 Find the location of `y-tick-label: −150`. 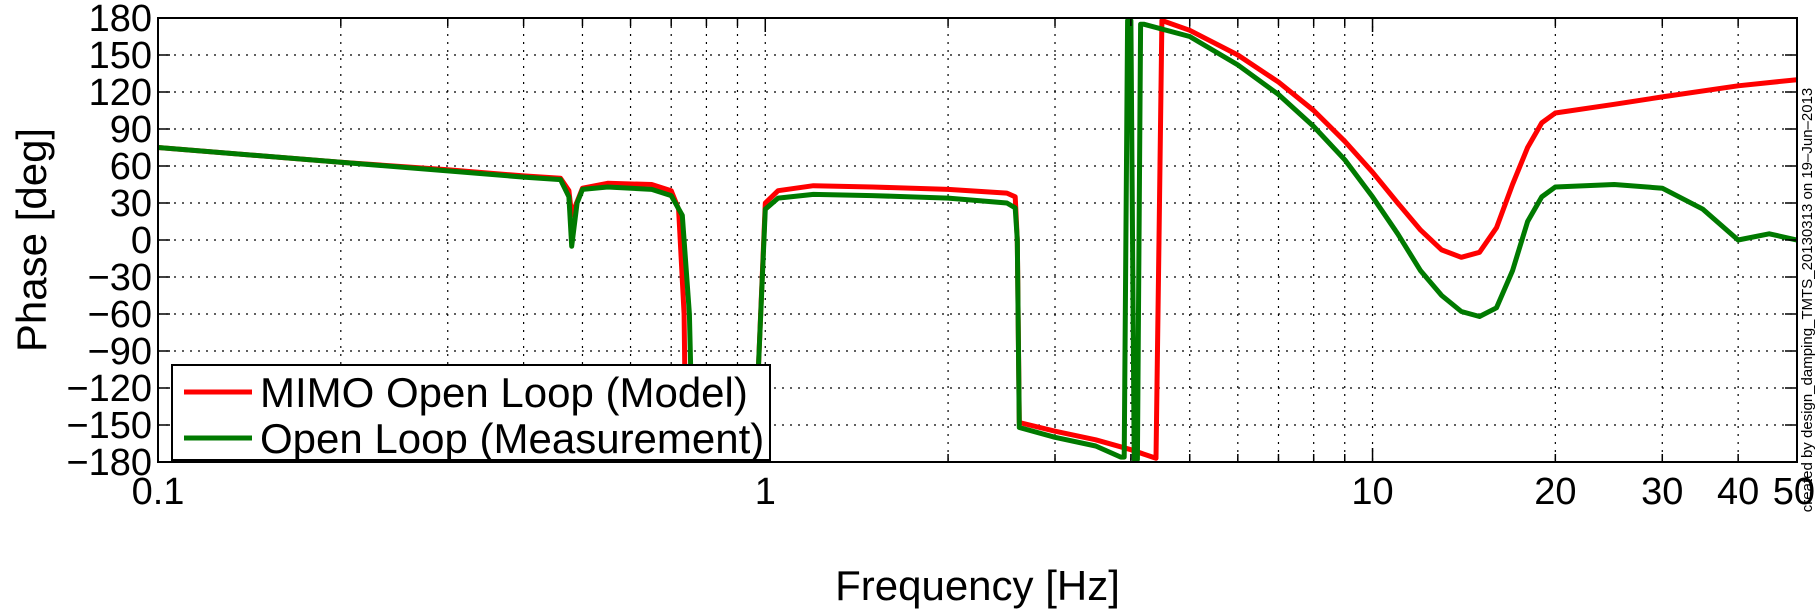

y-tick-label: −150 is located at coordinates (109, 426).